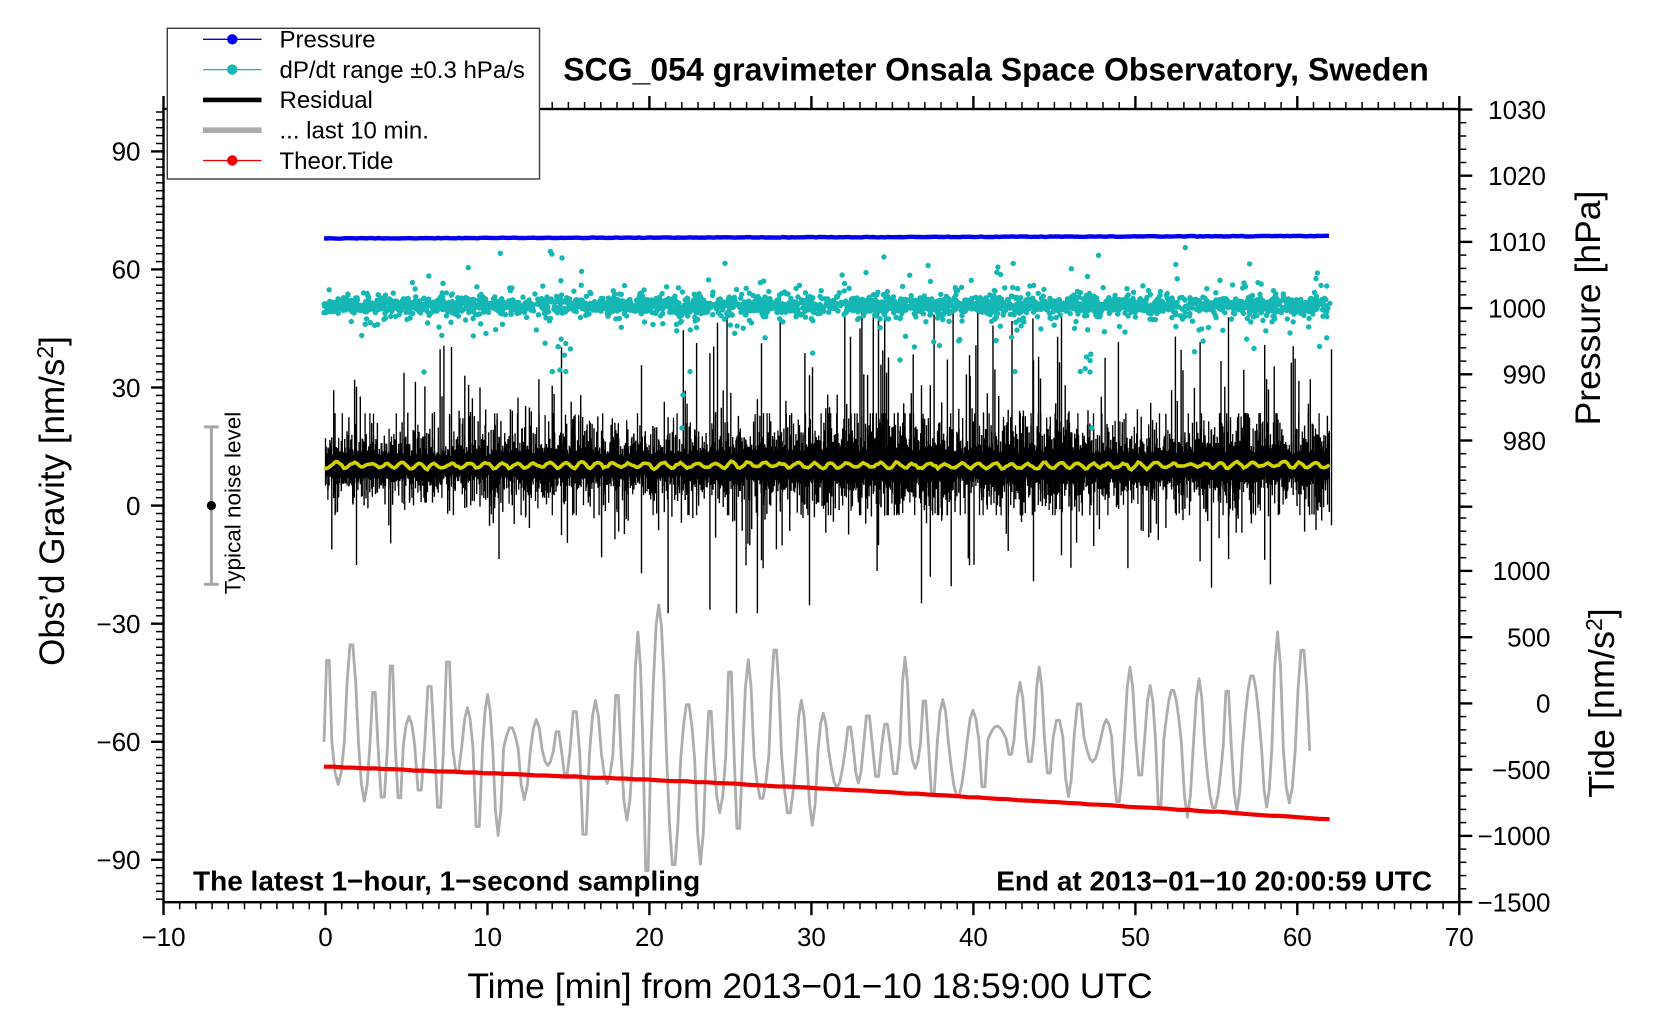  I want to click on svg-text: 70, so click(1459, 937).